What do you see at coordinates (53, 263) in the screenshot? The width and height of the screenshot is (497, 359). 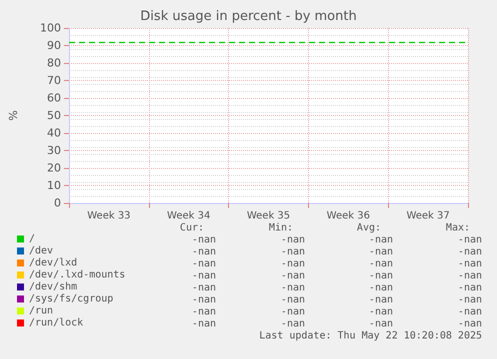 I see `legend-label: /dev/lxd` at bounding box center [53, 263].